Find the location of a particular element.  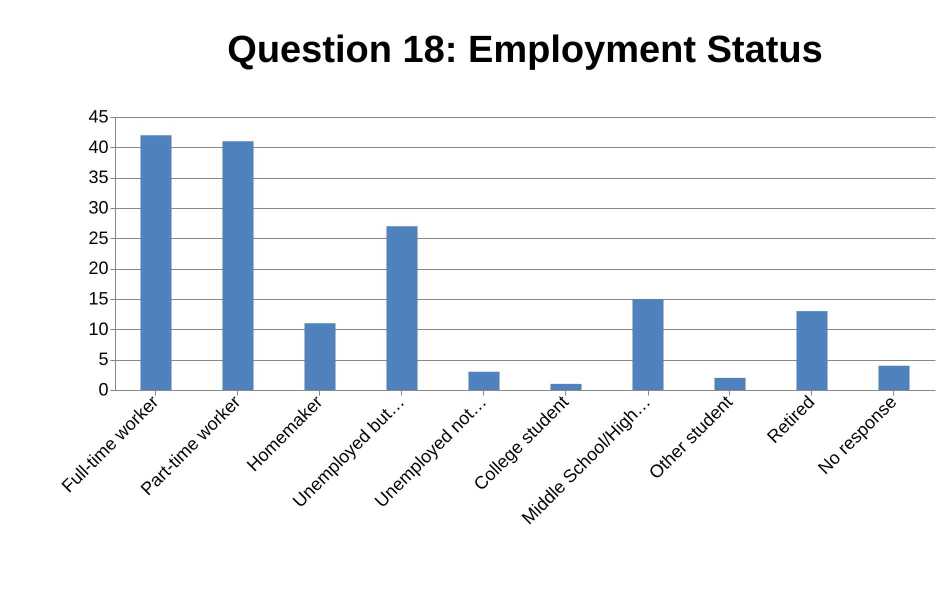

y-tick-label: 10 is located at coordinates (98, 328).